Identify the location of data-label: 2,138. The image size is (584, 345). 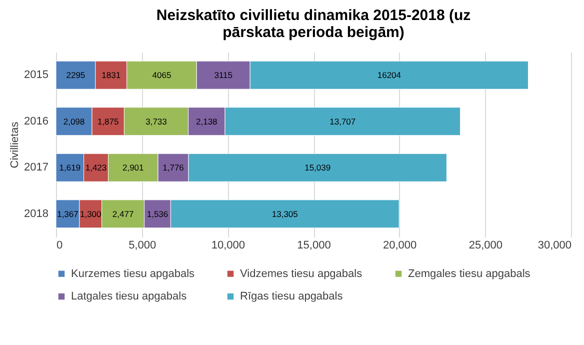
(207, 121).